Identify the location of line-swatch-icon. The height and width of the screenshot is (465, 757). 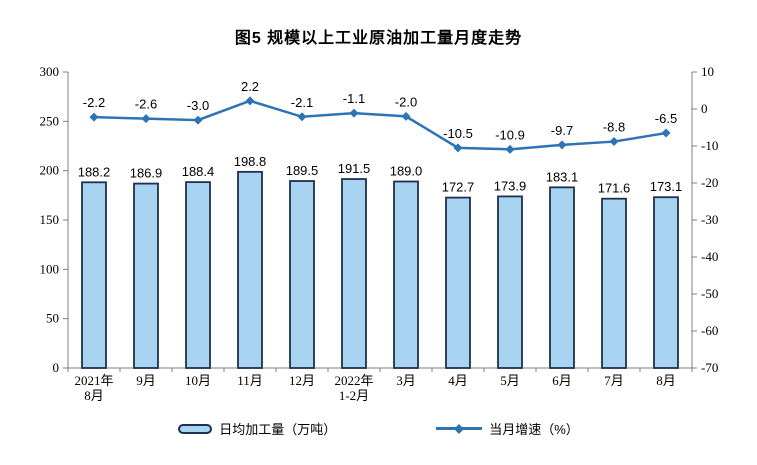
(459, 428).